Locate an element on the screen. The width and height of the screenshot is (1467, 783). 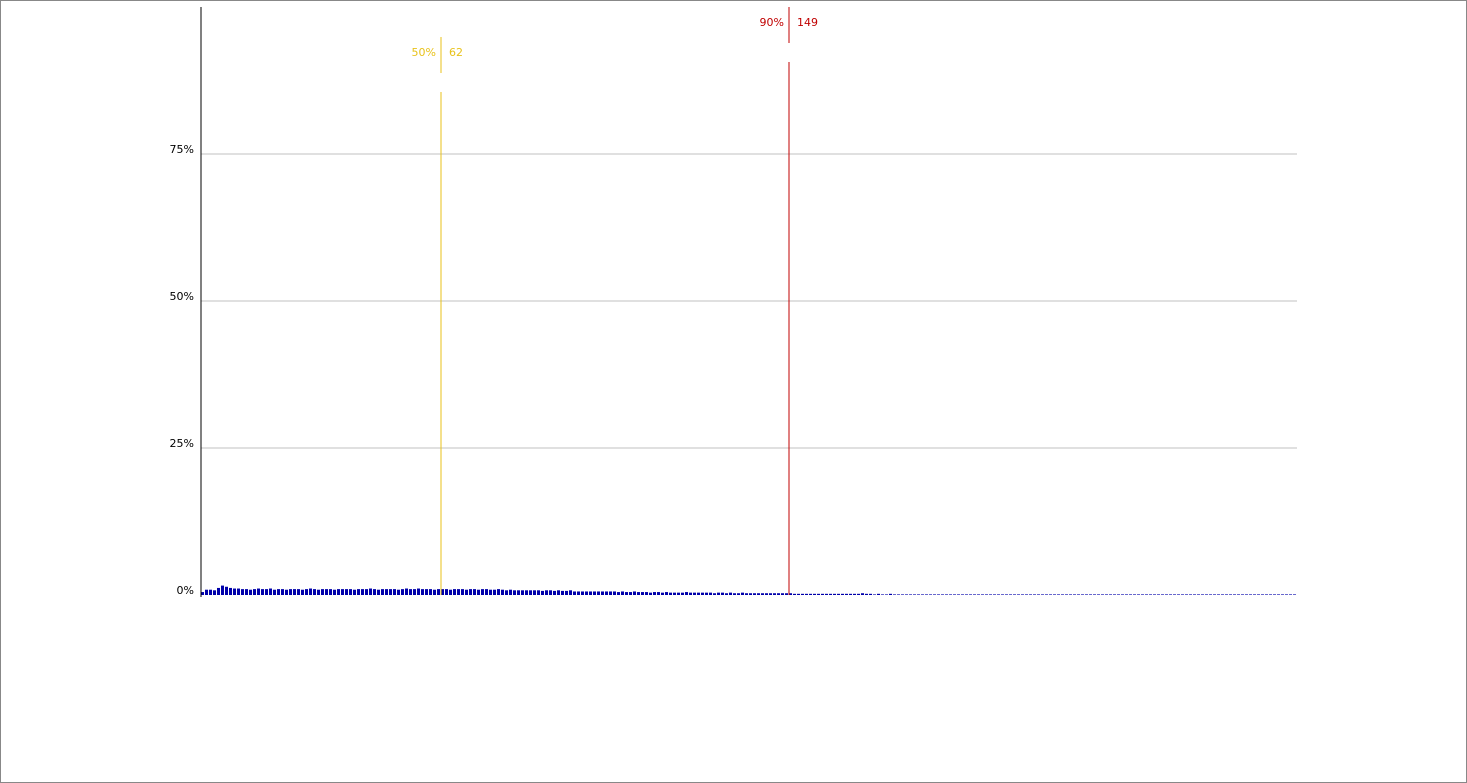
marker-value: 62 is located at coordinates (456, 52).